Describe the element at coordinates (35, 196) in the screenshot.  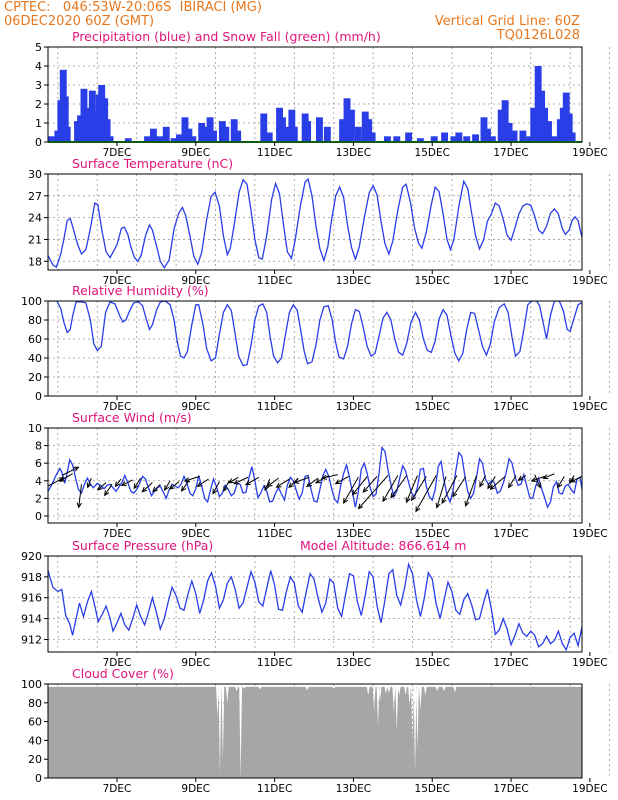
I see `y-tick-label: 27` at that location.